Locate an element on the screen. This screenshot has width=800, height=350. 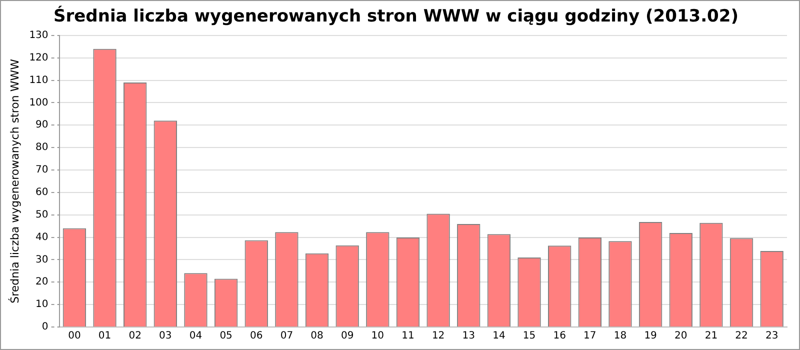
x-tick-label: 09 is located at coordinates (347, 336).